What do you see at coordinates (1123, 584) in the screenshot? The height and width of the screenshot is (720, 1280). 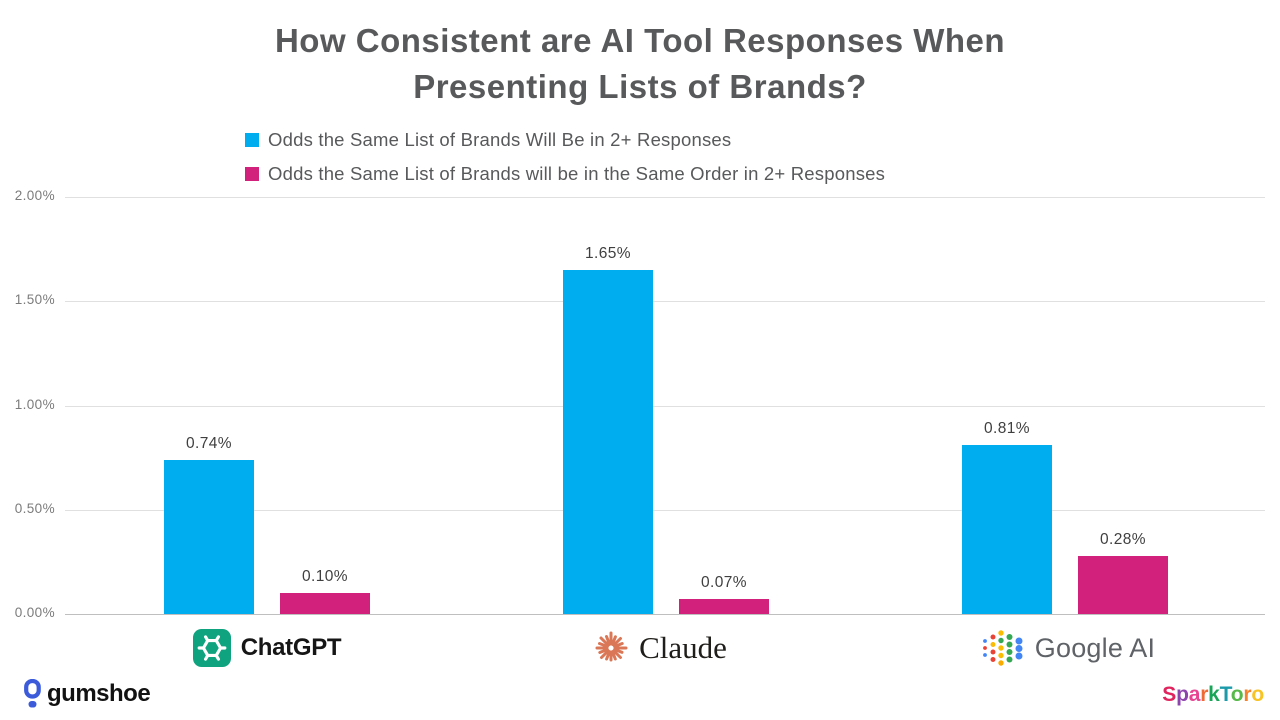 I see `bar-google-ai-series2` at bounding box center [1123, 584].